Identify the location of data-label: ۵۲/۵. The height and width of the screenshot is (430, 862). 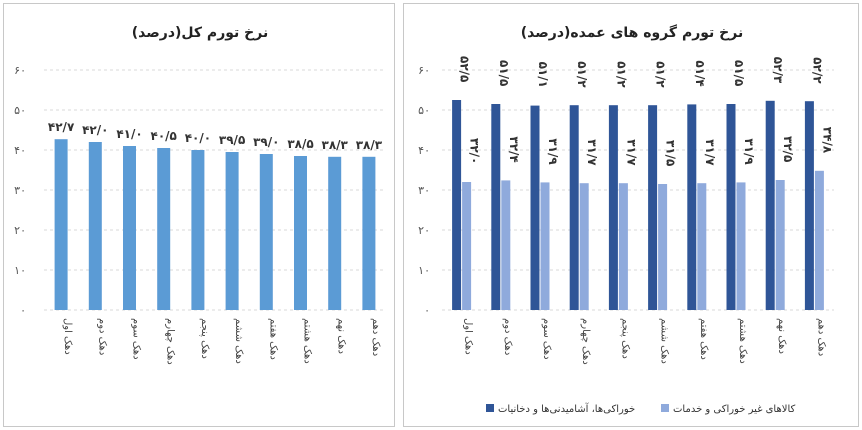
(465, 69).